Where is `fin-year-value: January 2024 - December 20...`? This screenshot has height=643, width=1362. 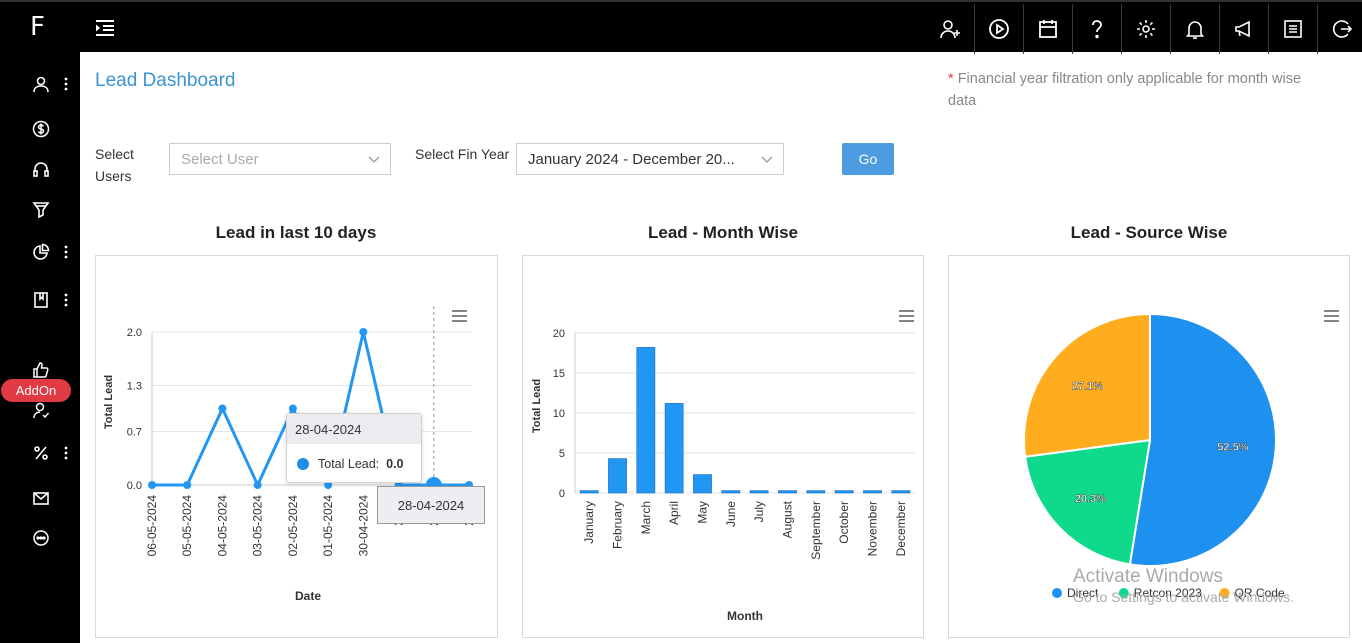
fin-year-value: January 2024 - December 20... is located at coordinates (631, 159).